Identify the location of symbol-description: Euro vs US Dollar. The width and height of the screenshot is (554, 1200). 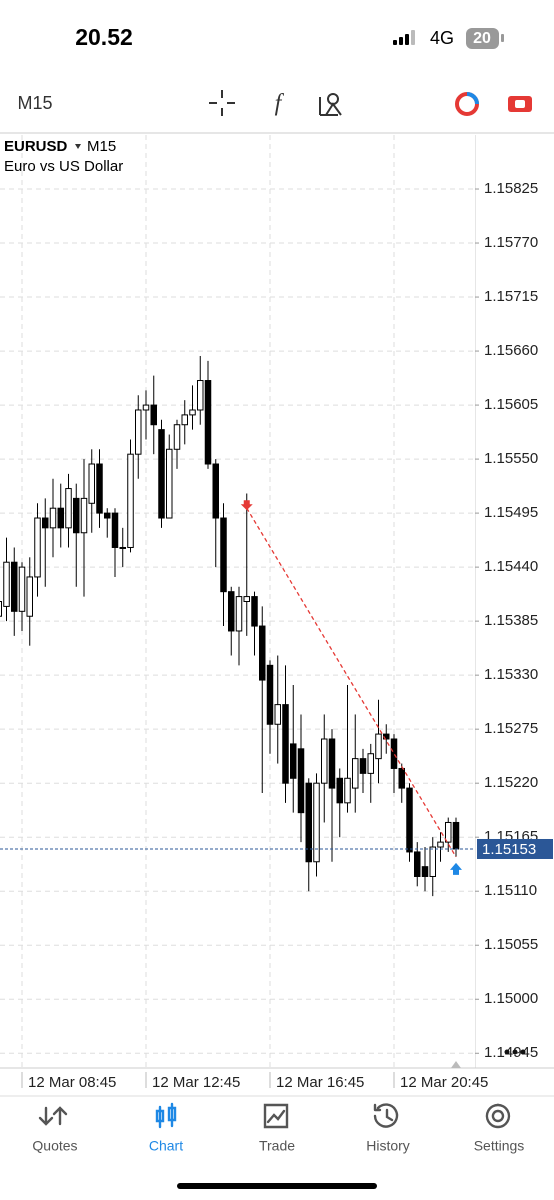
(63, 166).